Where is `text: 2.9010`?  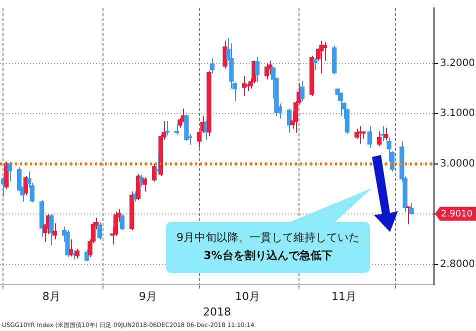
text: 2.9010 is located at coordinates (457, 215).